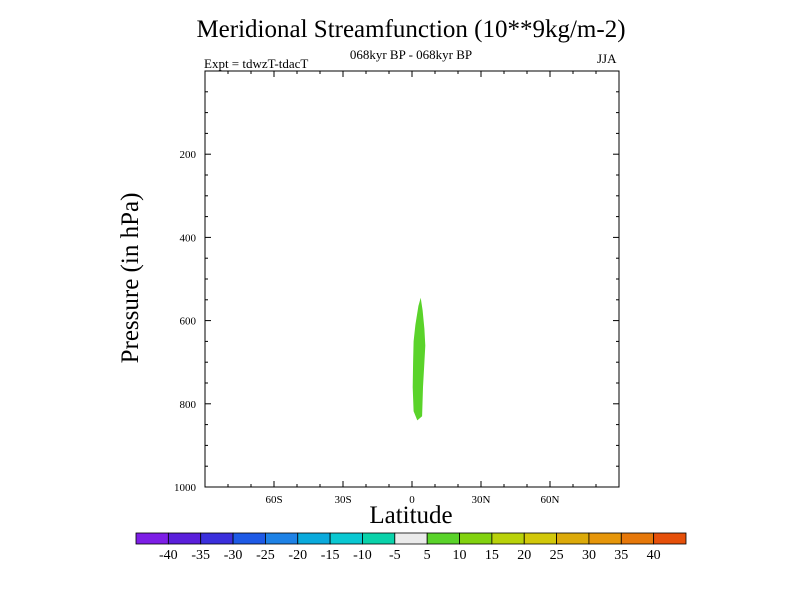 This screenshot has width=800, height=600. Describe the element at coordinates (460, 555) in the screenshot. I see `colorbar-label: 10` at that location.